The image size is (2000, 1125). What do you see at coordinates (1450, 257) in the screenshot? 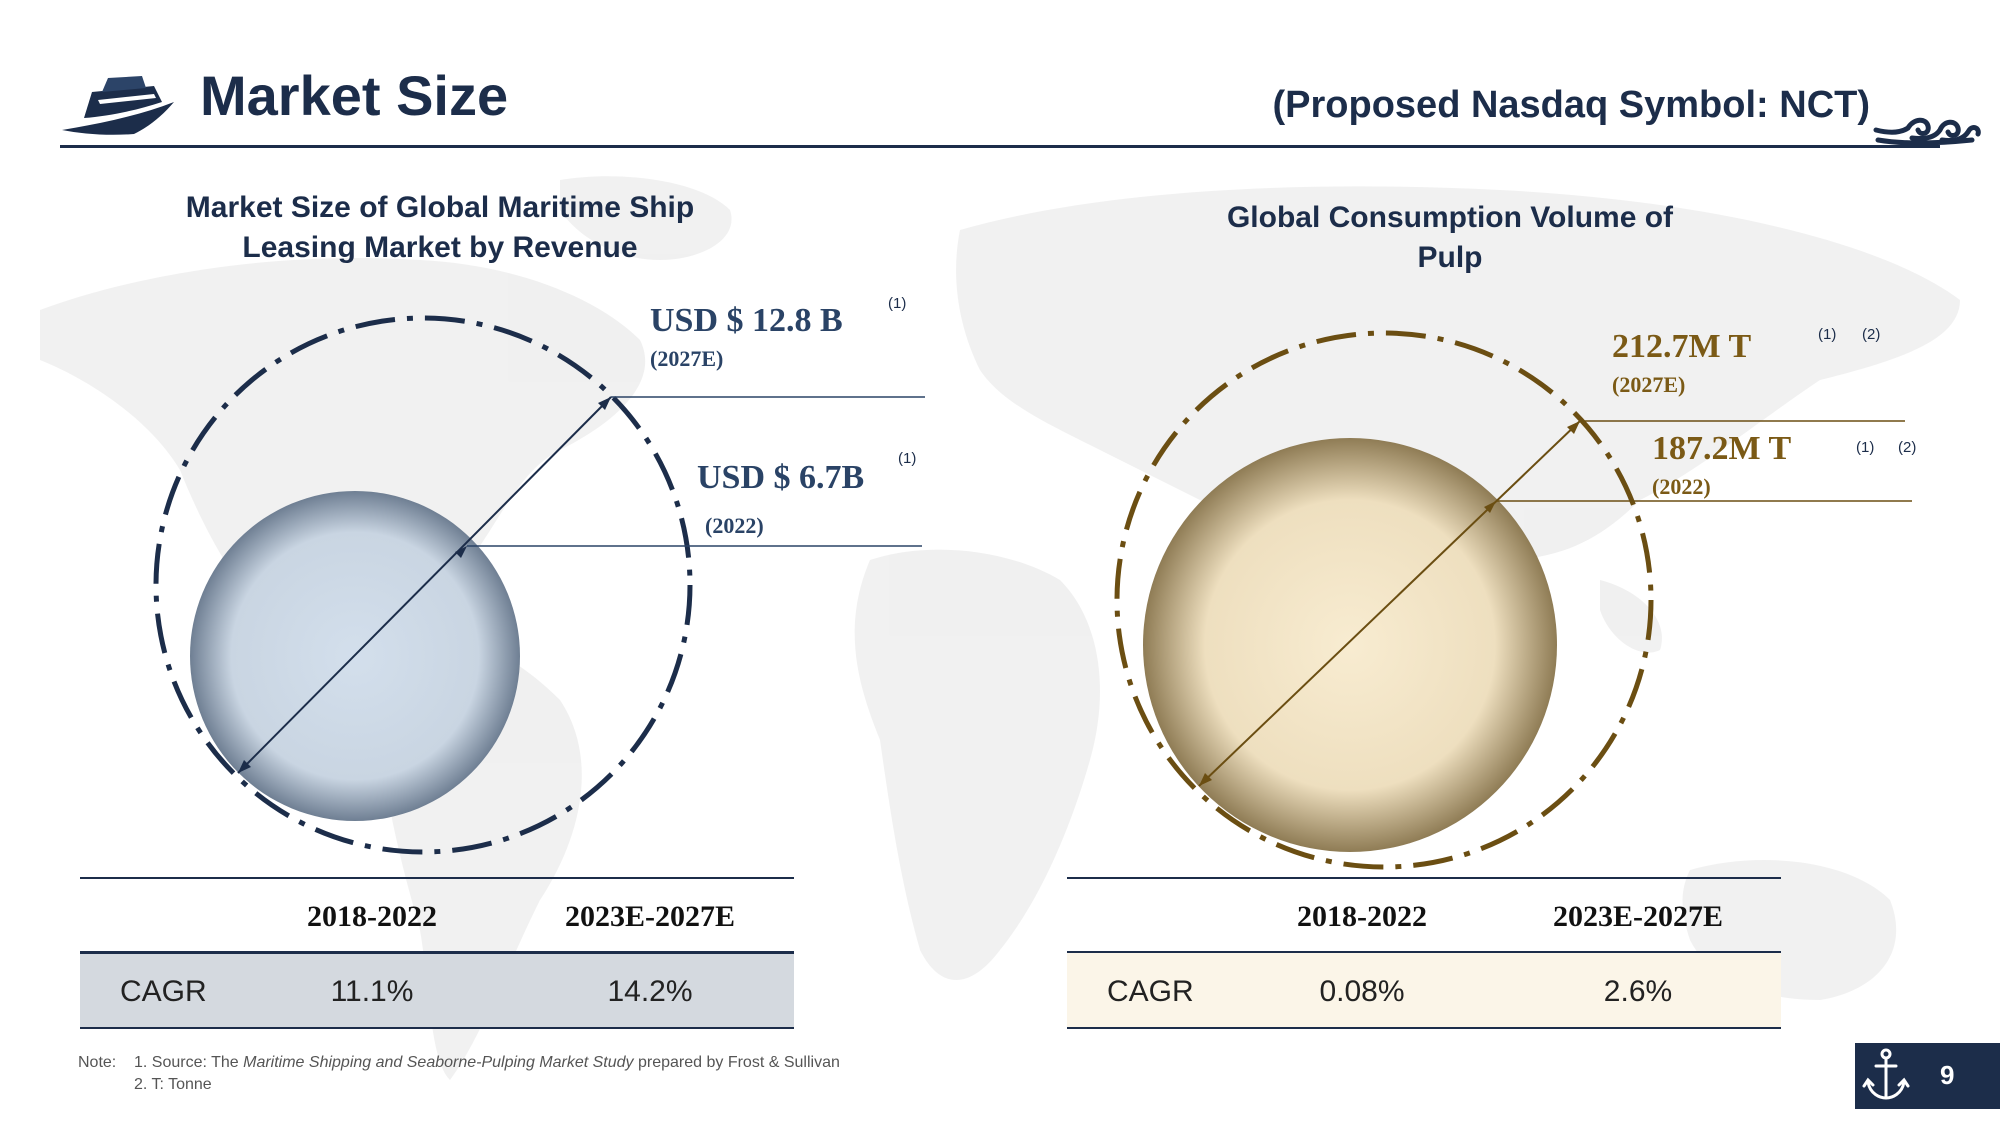
I see `right-chart-title-line2: Pulp` at bounding box center [1450, 257].